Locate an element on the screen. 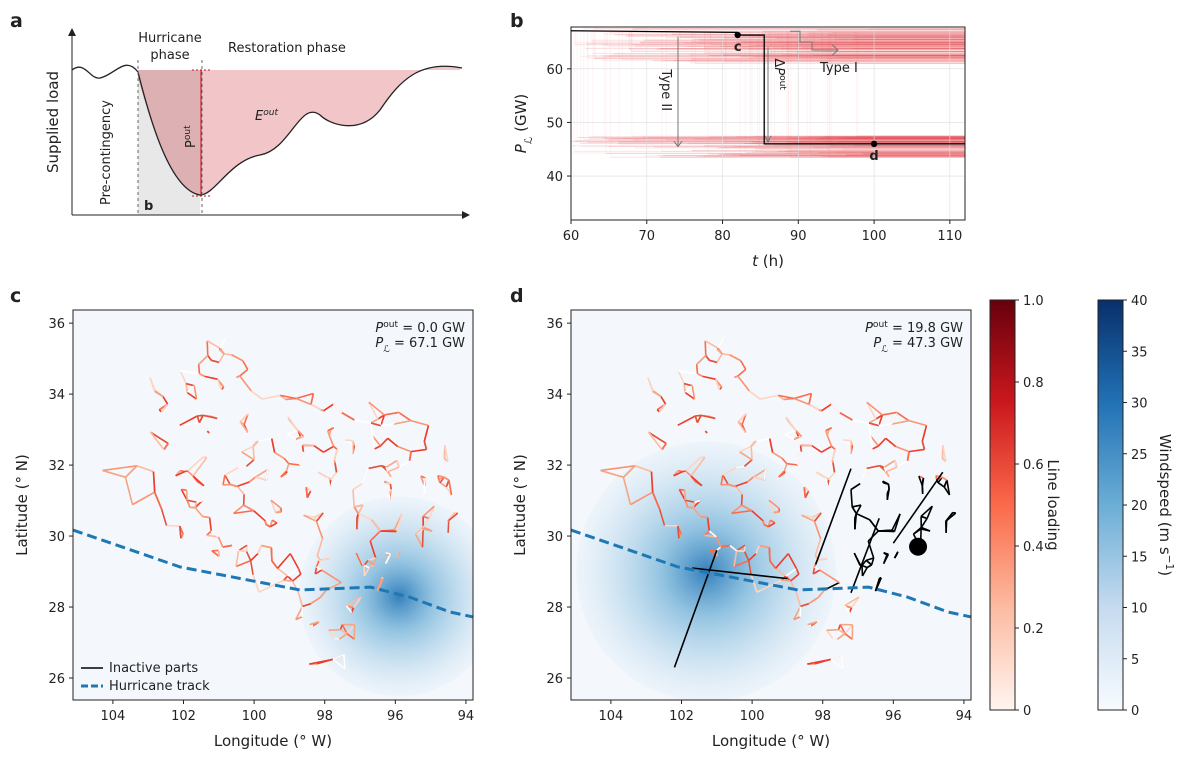  colorbar-tick-label: 25 is located at coordinates (1139, 455).